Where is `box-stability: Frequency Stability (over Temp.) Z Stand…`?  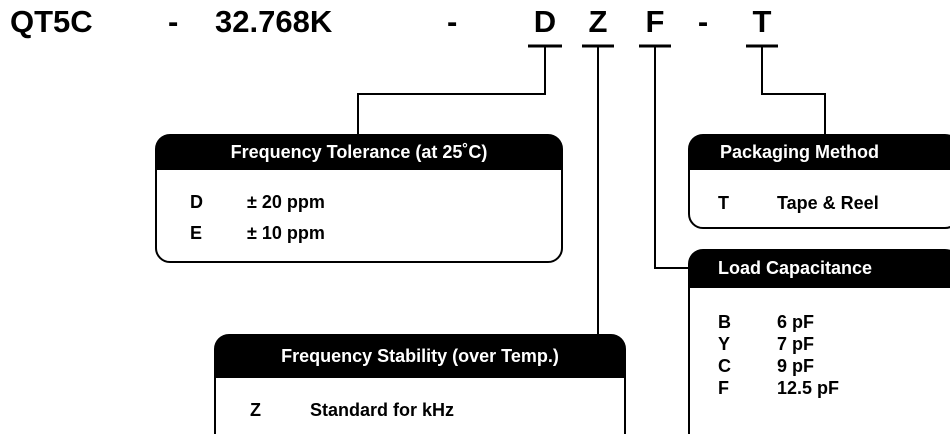
box-stability: Frequency Stability (over Temp.) Z Stand… is located at coordinates (420, 384).